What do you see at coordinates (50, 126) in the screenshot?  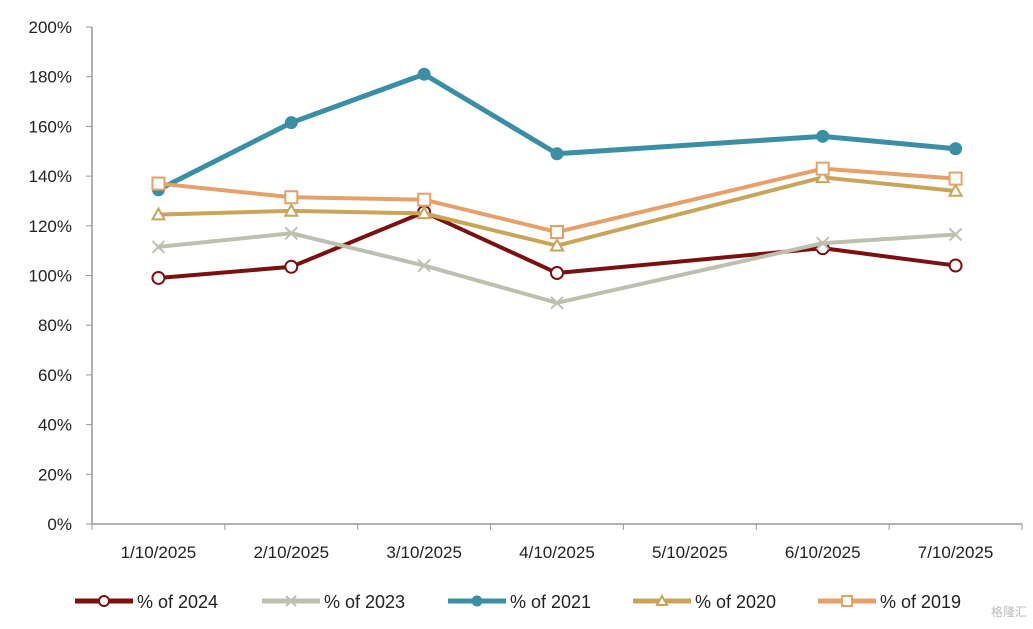 I see `y-tick-label: 160%` at bounding box center [50, 126].